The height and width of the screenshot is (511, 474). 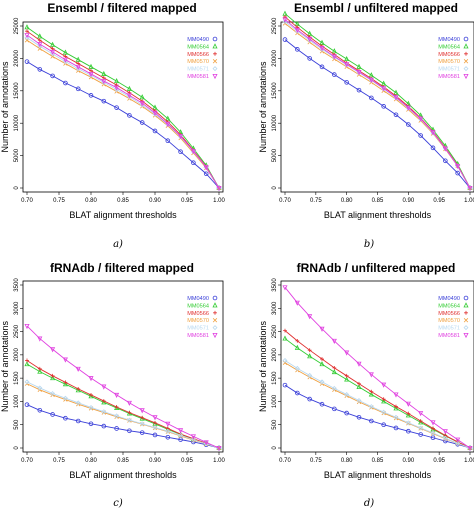 I want to click on x-tick-label: 0.85, so click(x=123, y=461).